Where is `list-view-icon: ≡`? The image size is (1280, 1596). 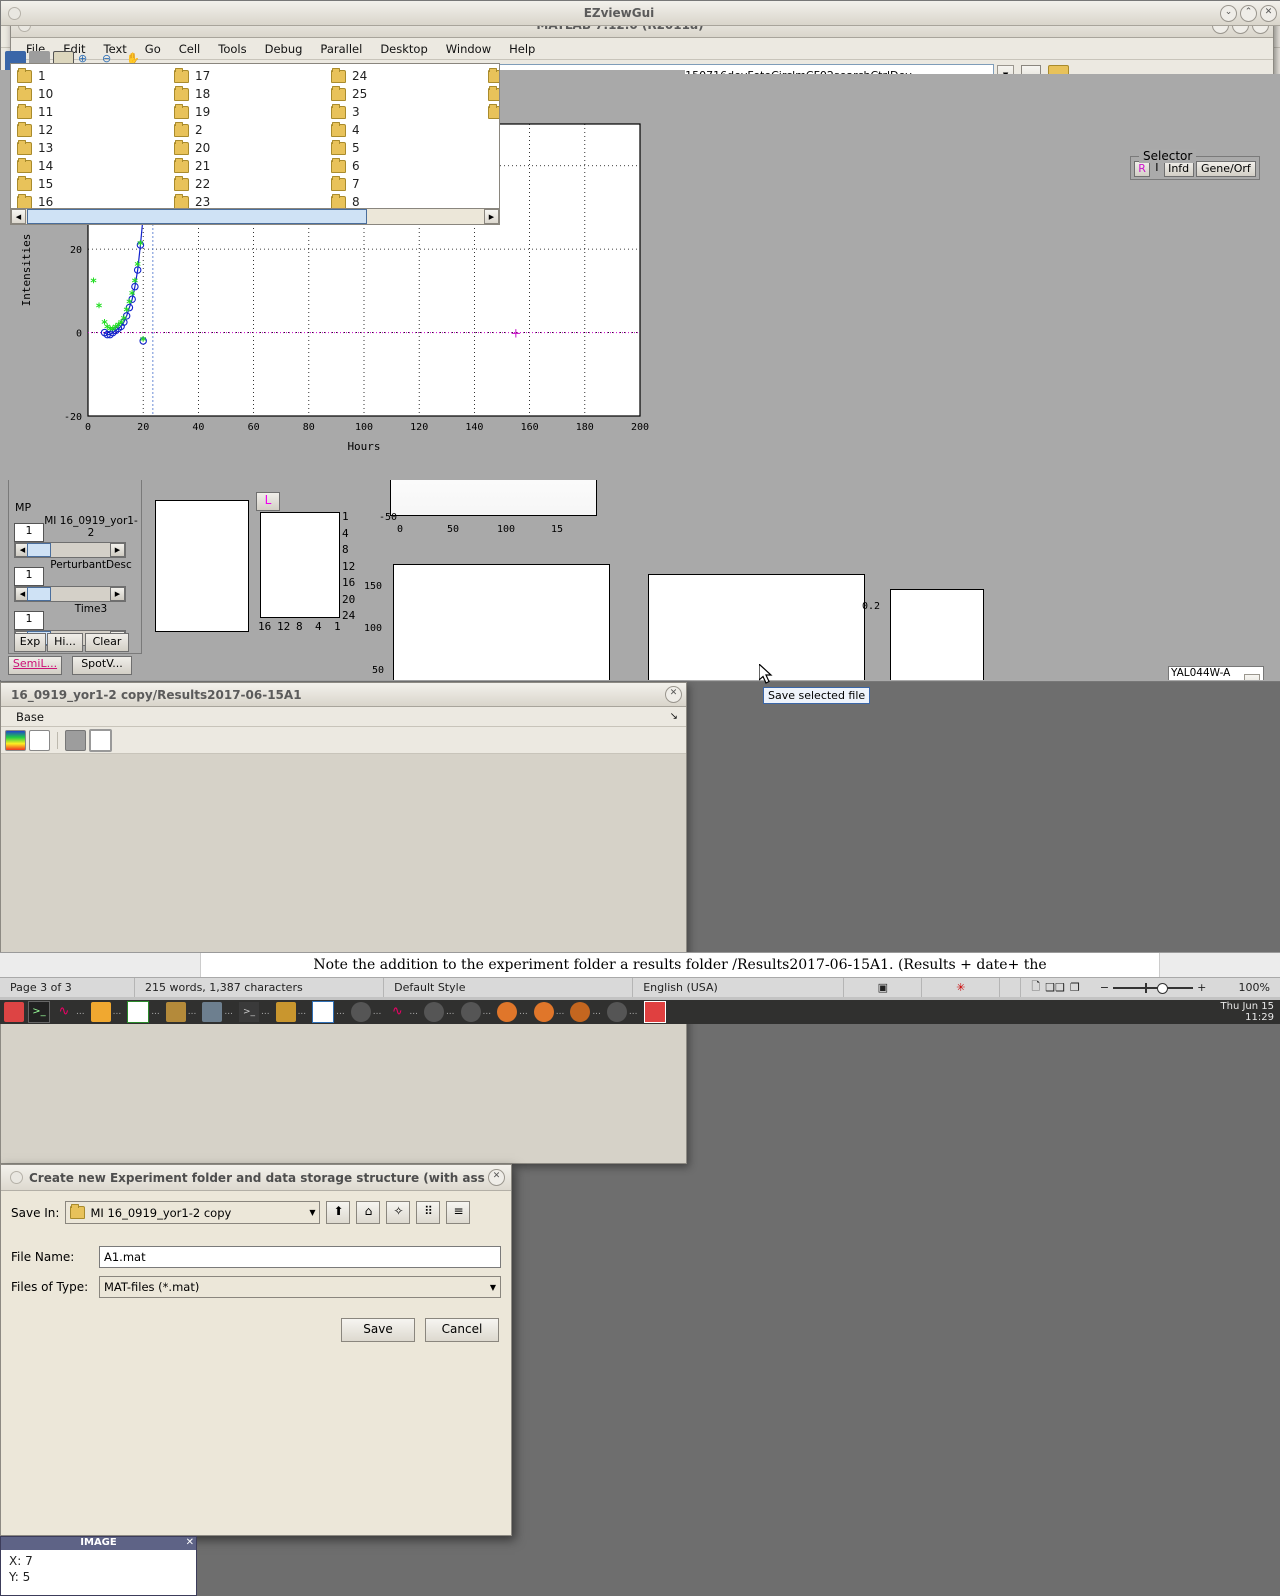
list-view-icon: ≡ is located at coordinates (458, 1212).